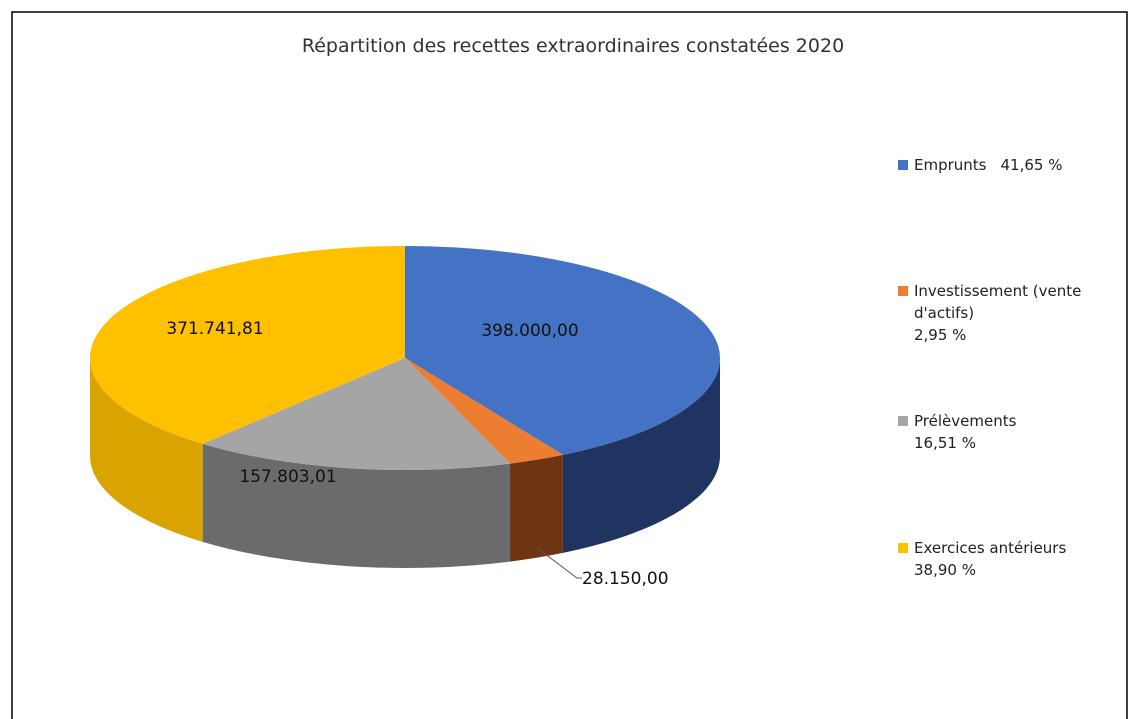  Describe the element at coordinates (945, 570) in the screenshot. I see `legend-percent: 38,90 %` at that location.